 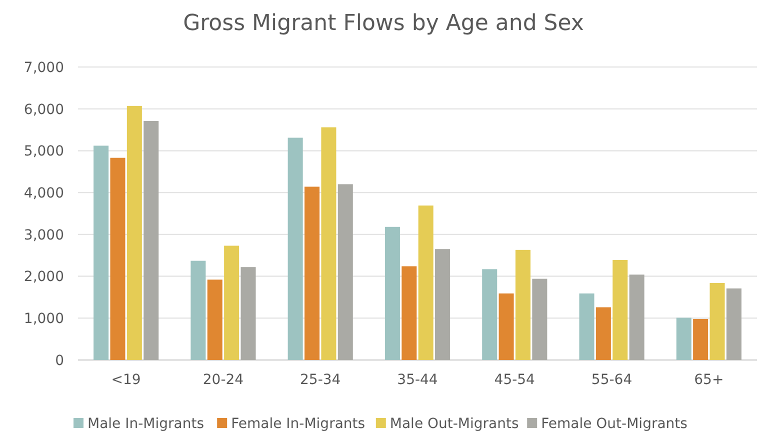 What do you see at coordinates (383, 23) in the screenshot?
I see `chart-title: Gross Migrant Flows by Age and Sex` at bounding box center [383, 23].